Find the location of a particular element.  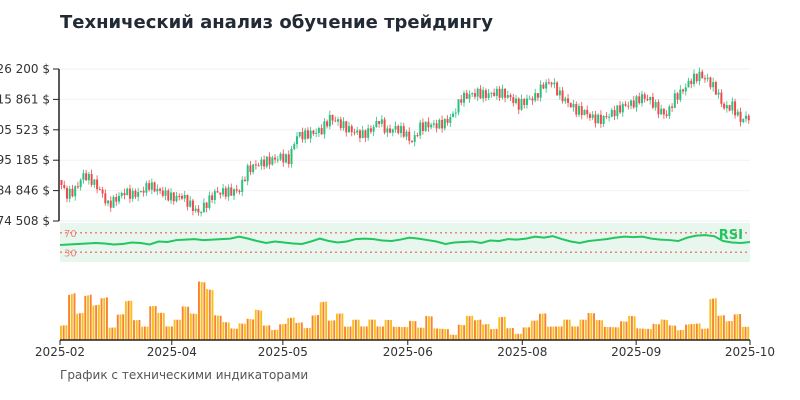

rsi-label: RSI is located at coordinates (731, 235).